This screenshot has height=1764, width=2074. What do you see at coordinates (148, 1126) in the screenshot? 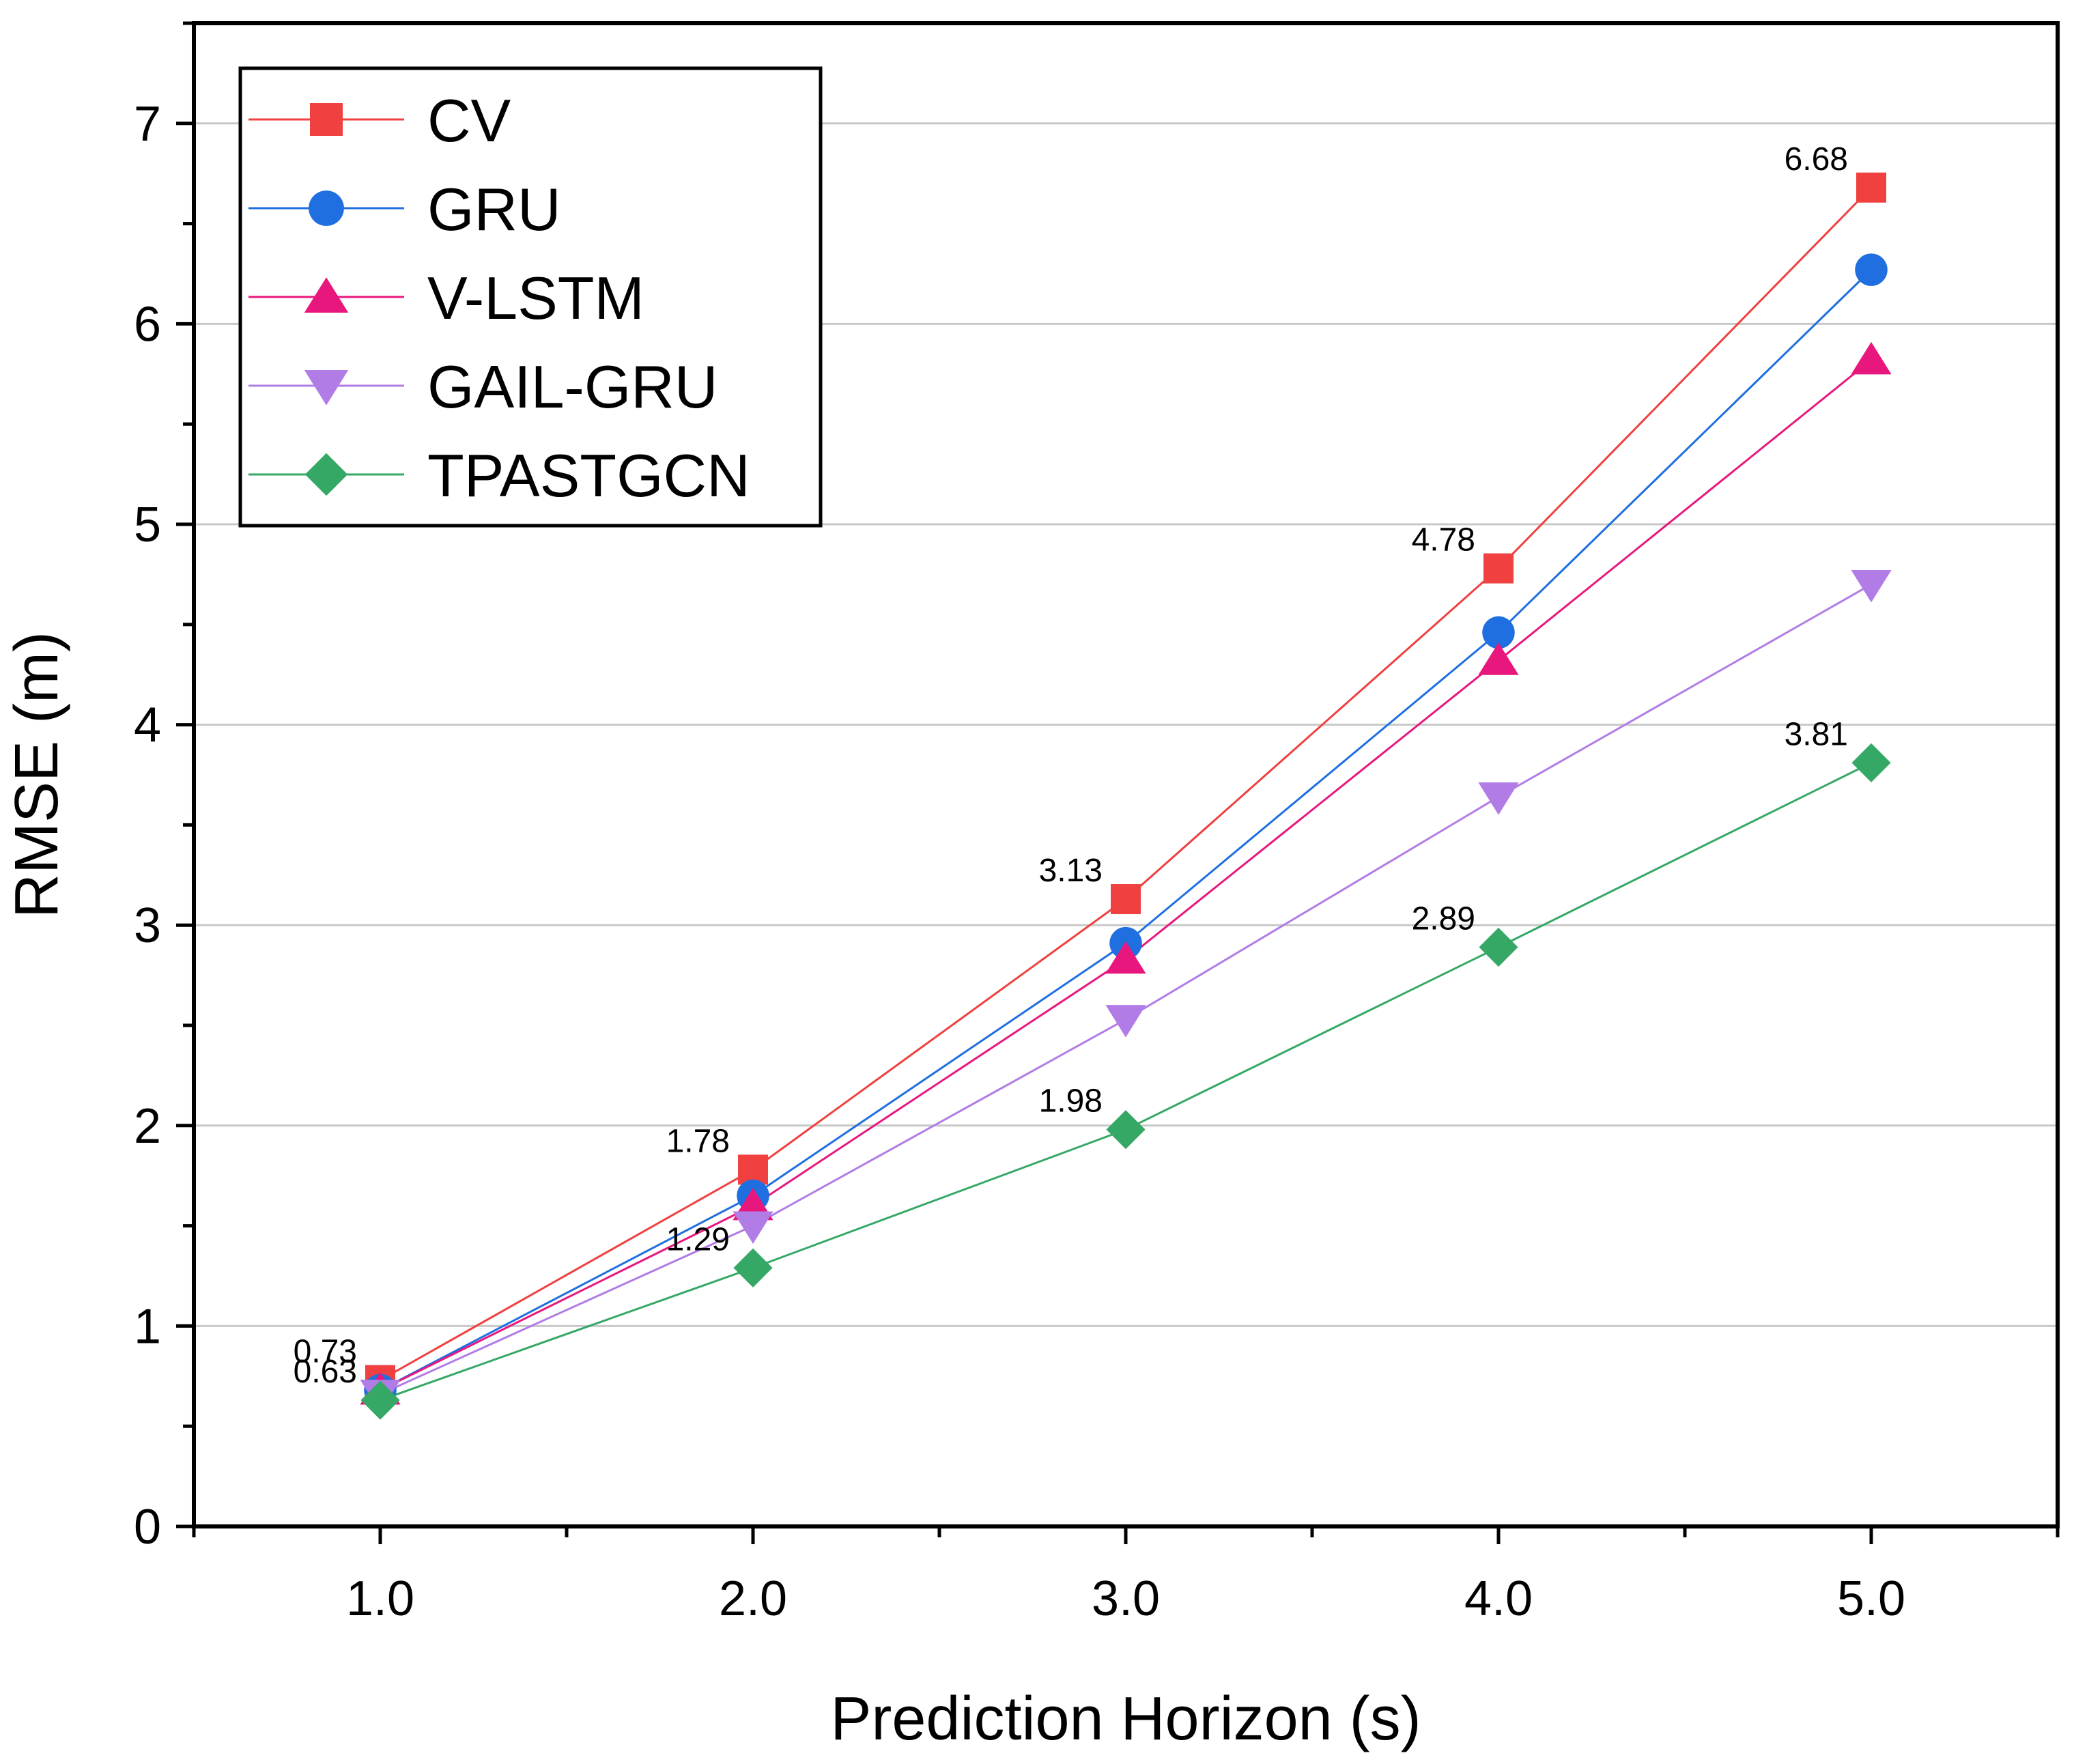
I see `y-tick-label: 2` at bounding box center [148, 1126].